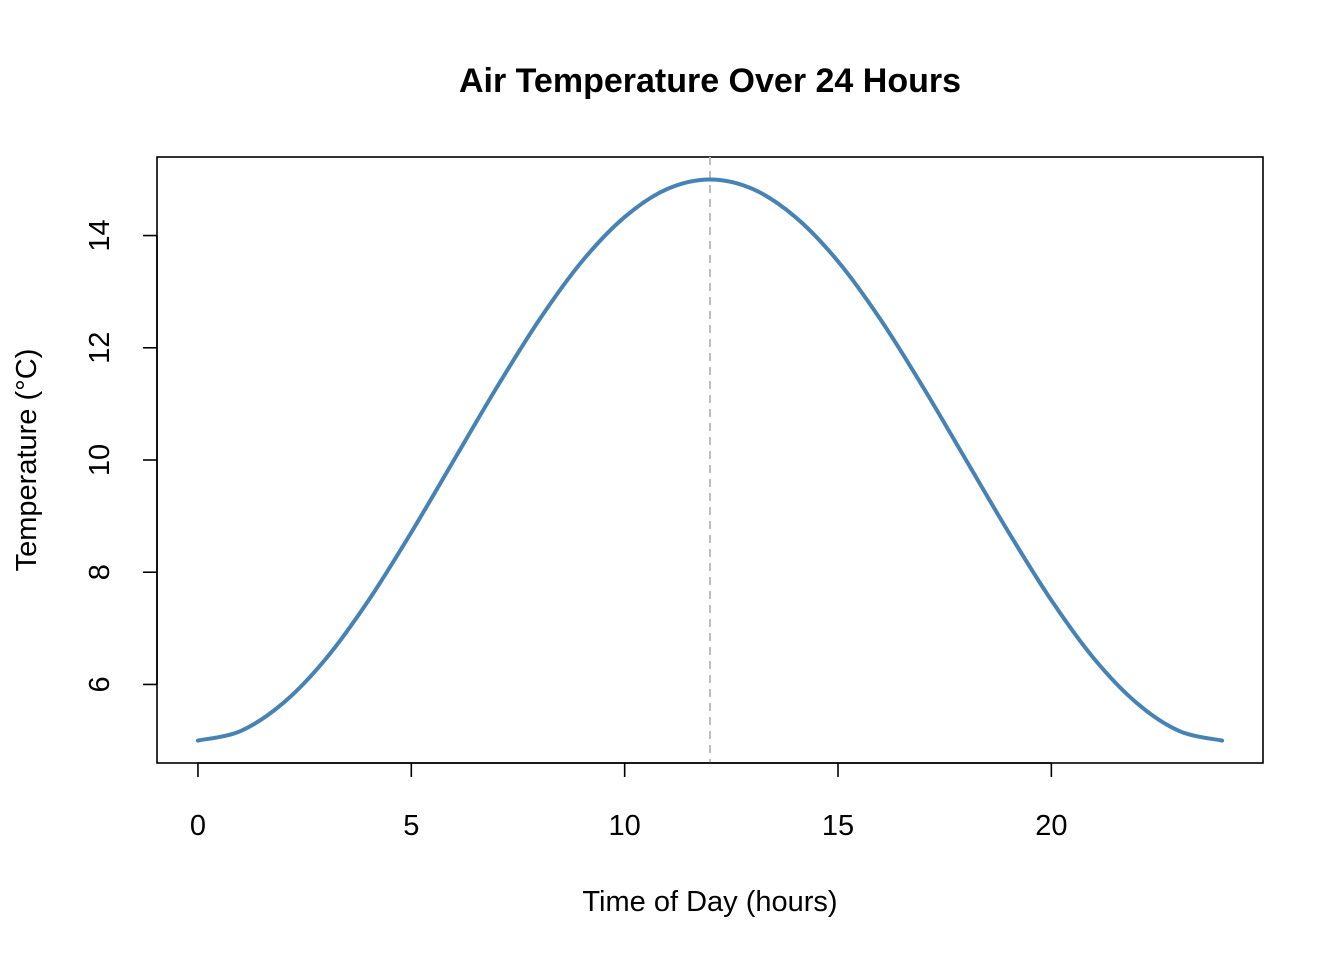 This screenshot has width=1344, height=960. I want to click on chart-title: Air Temperature Over 24 Hours, so click(710, 81).